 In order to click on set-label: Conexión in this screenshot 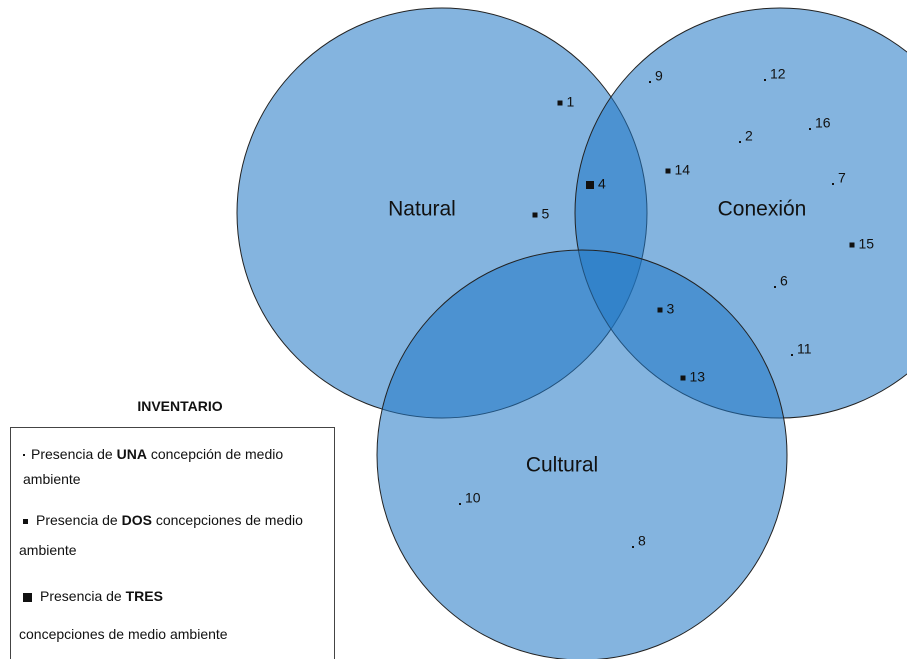, I will do `click(762, 209)`.